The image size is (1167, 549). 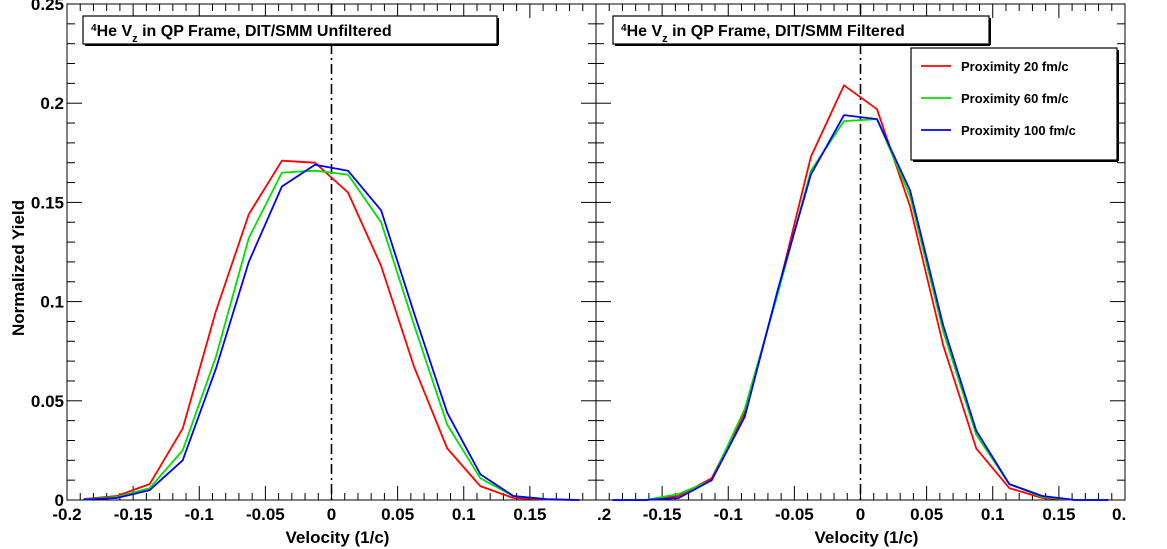 What do you see at coordinates (59, 500) in the screenshot?
I see `y-tick-label: 0` at bounding box center [59, 500].